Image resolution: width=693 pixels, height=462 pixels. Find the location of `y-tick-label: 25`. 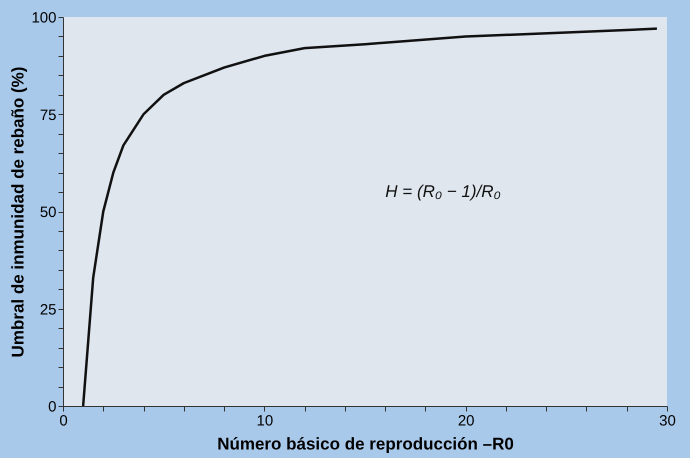

y-tick-label: 25 is located at coordinates (48, 309).